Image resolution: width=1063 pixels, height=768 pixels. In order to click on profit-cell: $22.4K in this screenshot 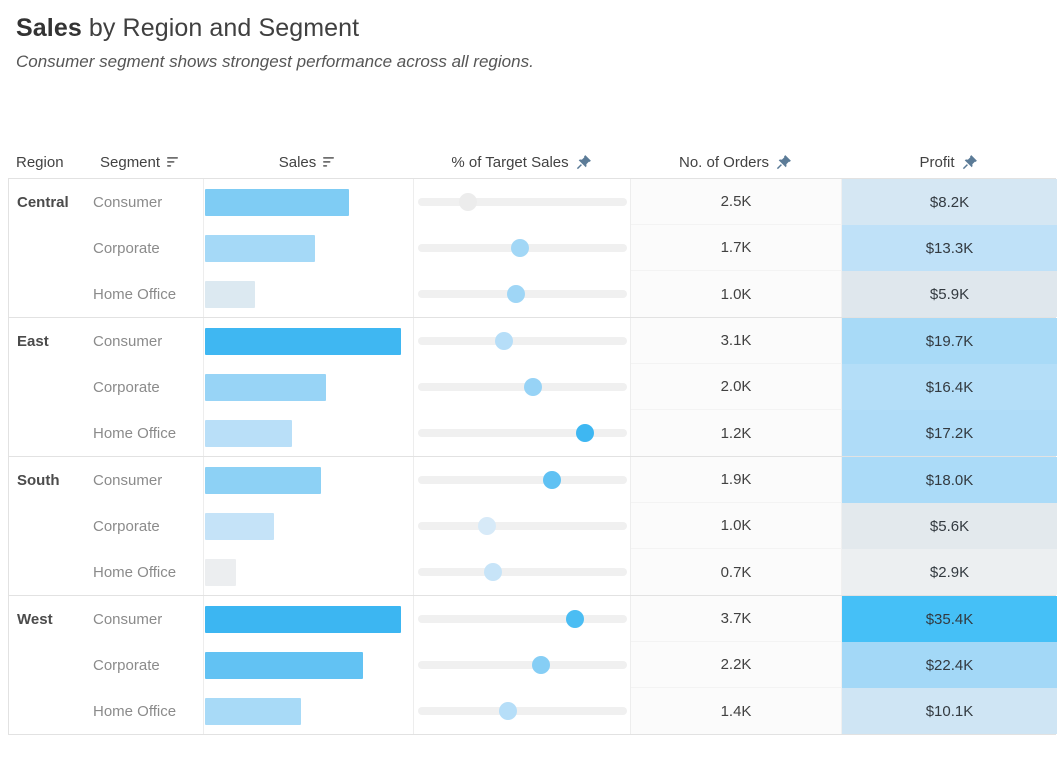, I will do `click(949, 665)`.